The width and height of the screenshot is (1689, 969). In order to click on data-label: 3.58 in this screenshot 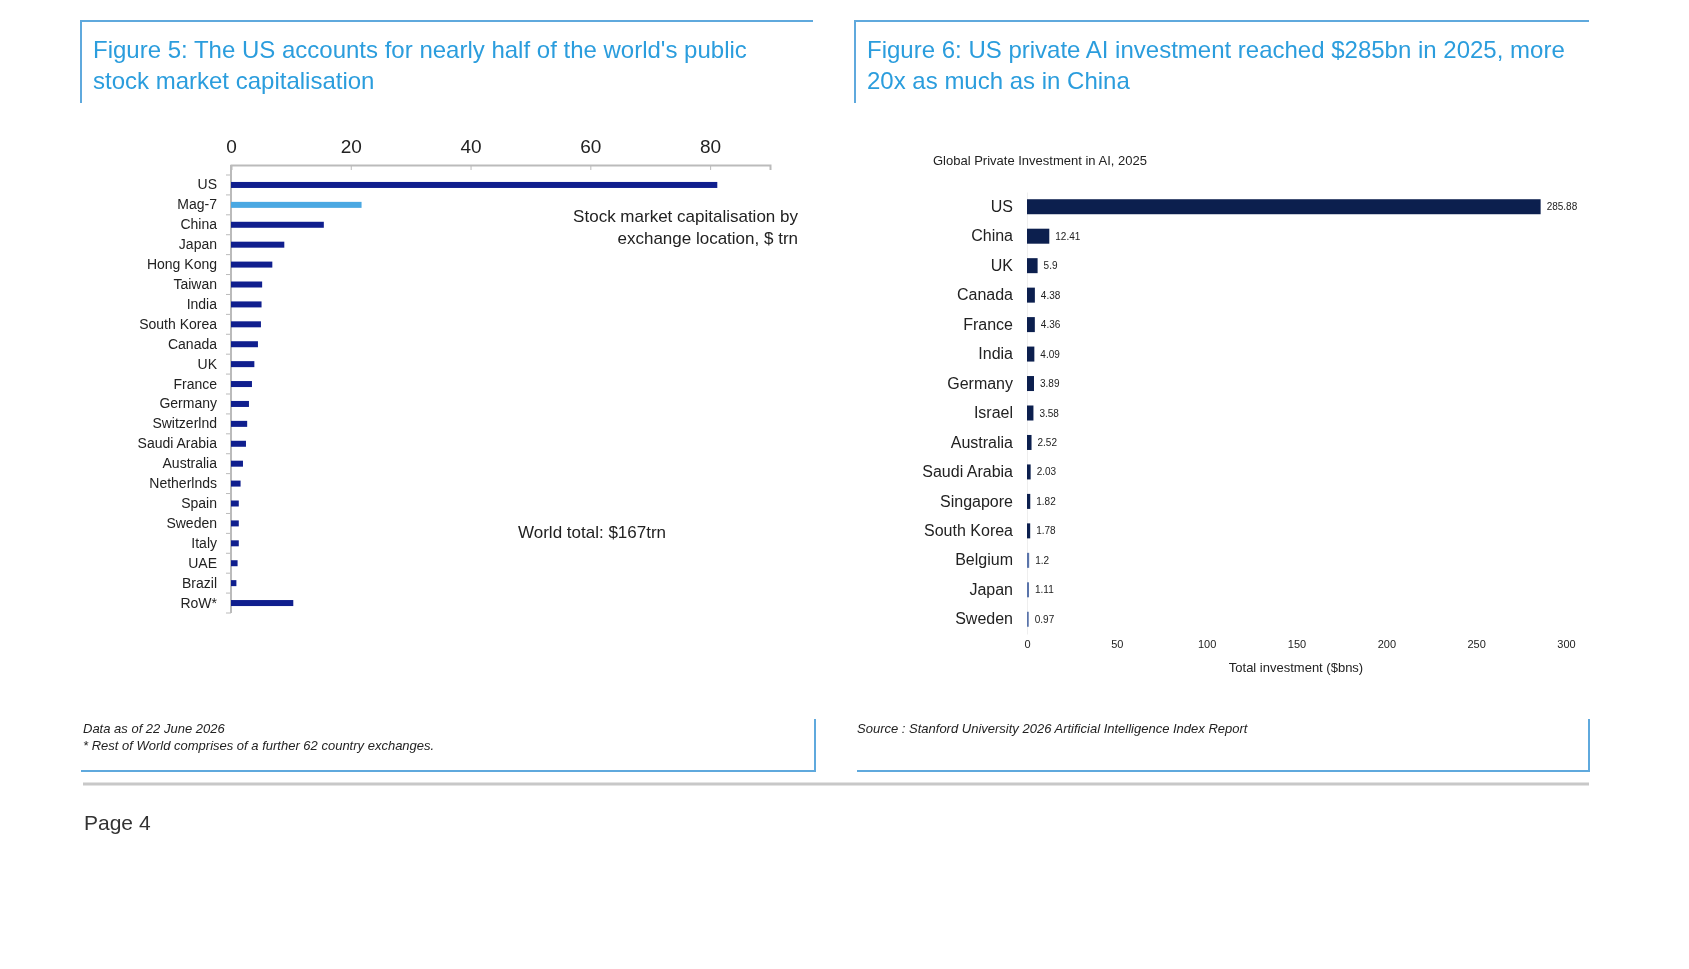, I will do `click(1049, 413)`.